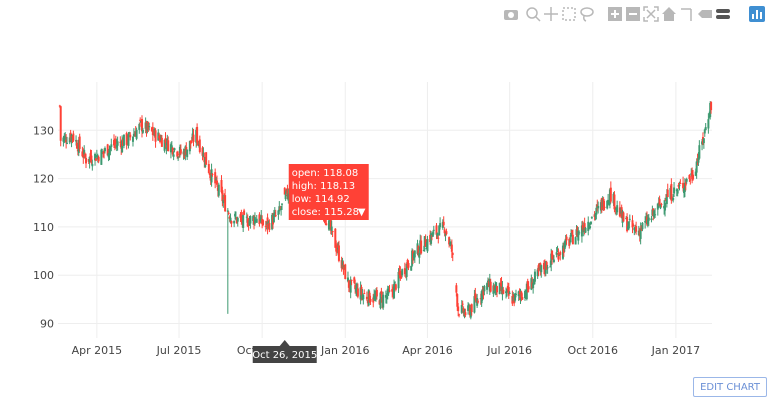  I want to click on spike-lines-icon, so click(686, 14).